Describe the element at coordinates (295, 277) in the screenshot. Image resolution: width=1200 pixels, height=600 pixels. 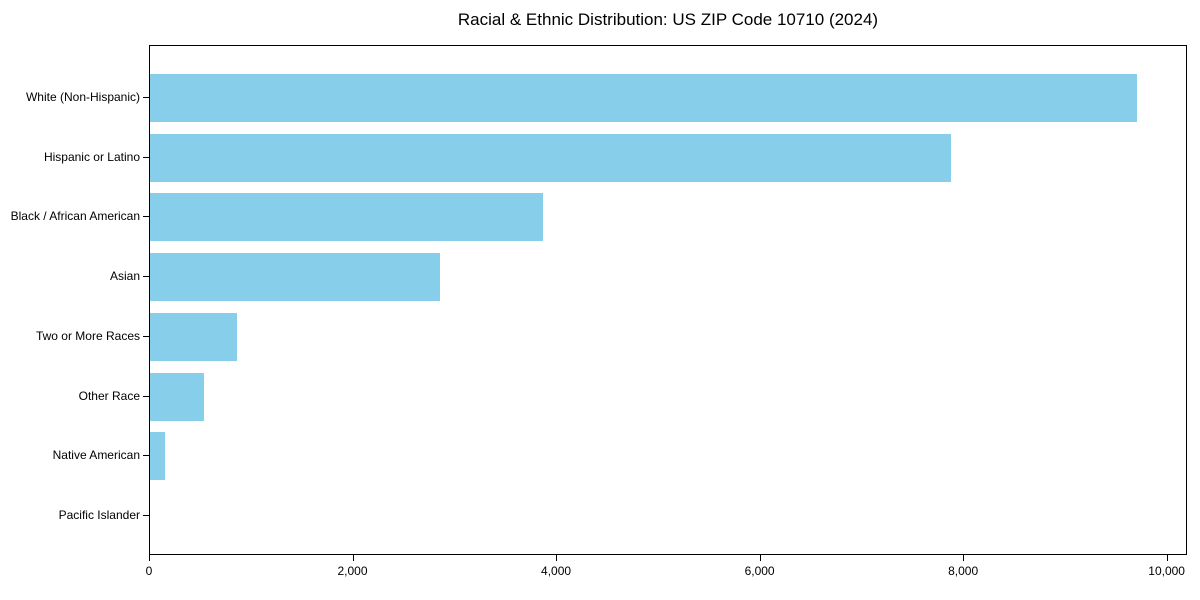
I see `bar-asian` at that location.